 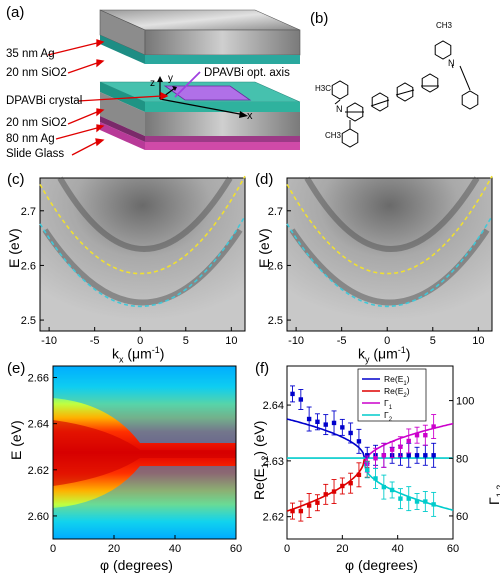 I want to click on y-right-tick-label: 60, so click(x=462, y=517).